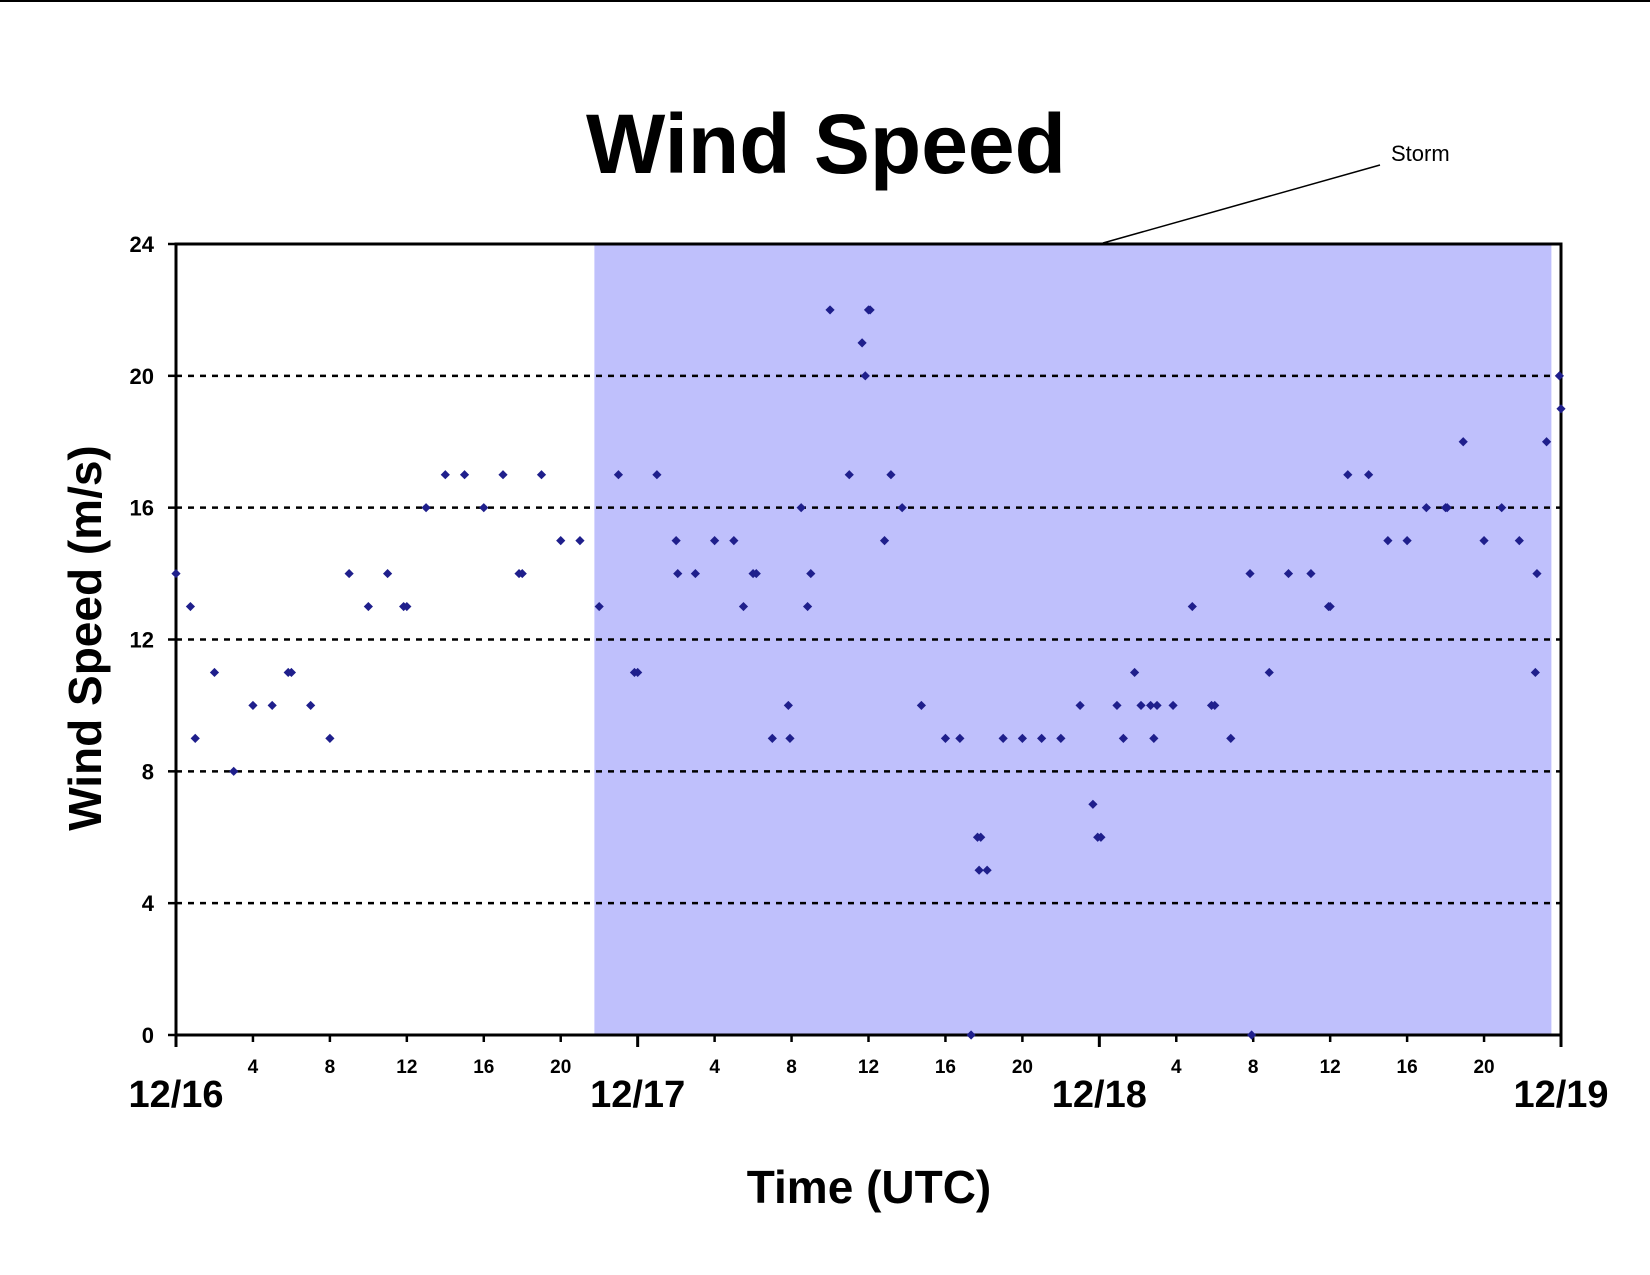 The width and height of the screenshot is (1650, 1275). What do you see at coordinates (142, 376) in the screenshot?
I see `y-tick-label: 20` at bounding box center [142, 376].